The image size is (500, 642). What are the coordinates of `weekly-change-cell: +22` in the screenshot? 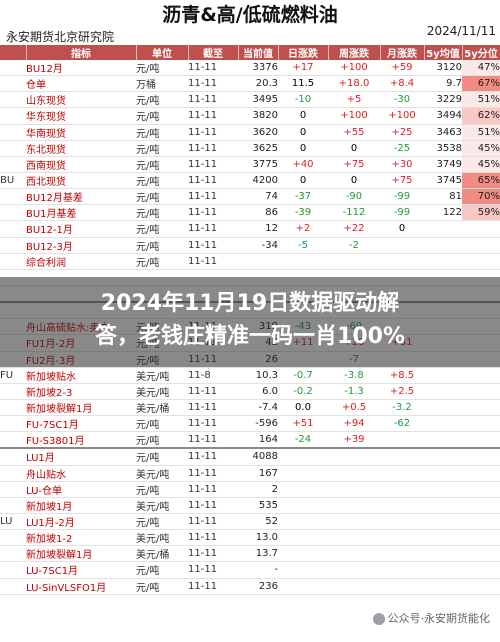 It's located at (354, 229).